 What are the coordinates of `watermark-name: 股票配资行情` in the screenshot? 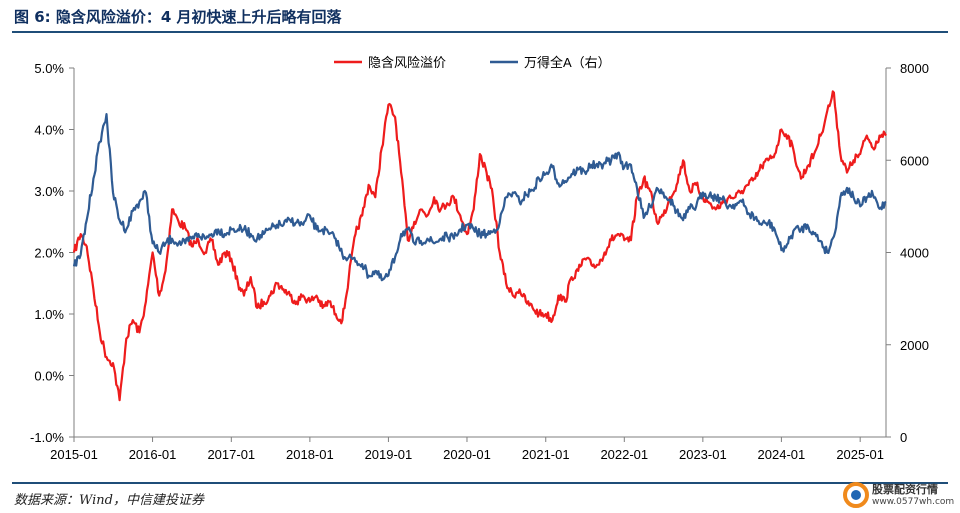 It's located at (905, 489).